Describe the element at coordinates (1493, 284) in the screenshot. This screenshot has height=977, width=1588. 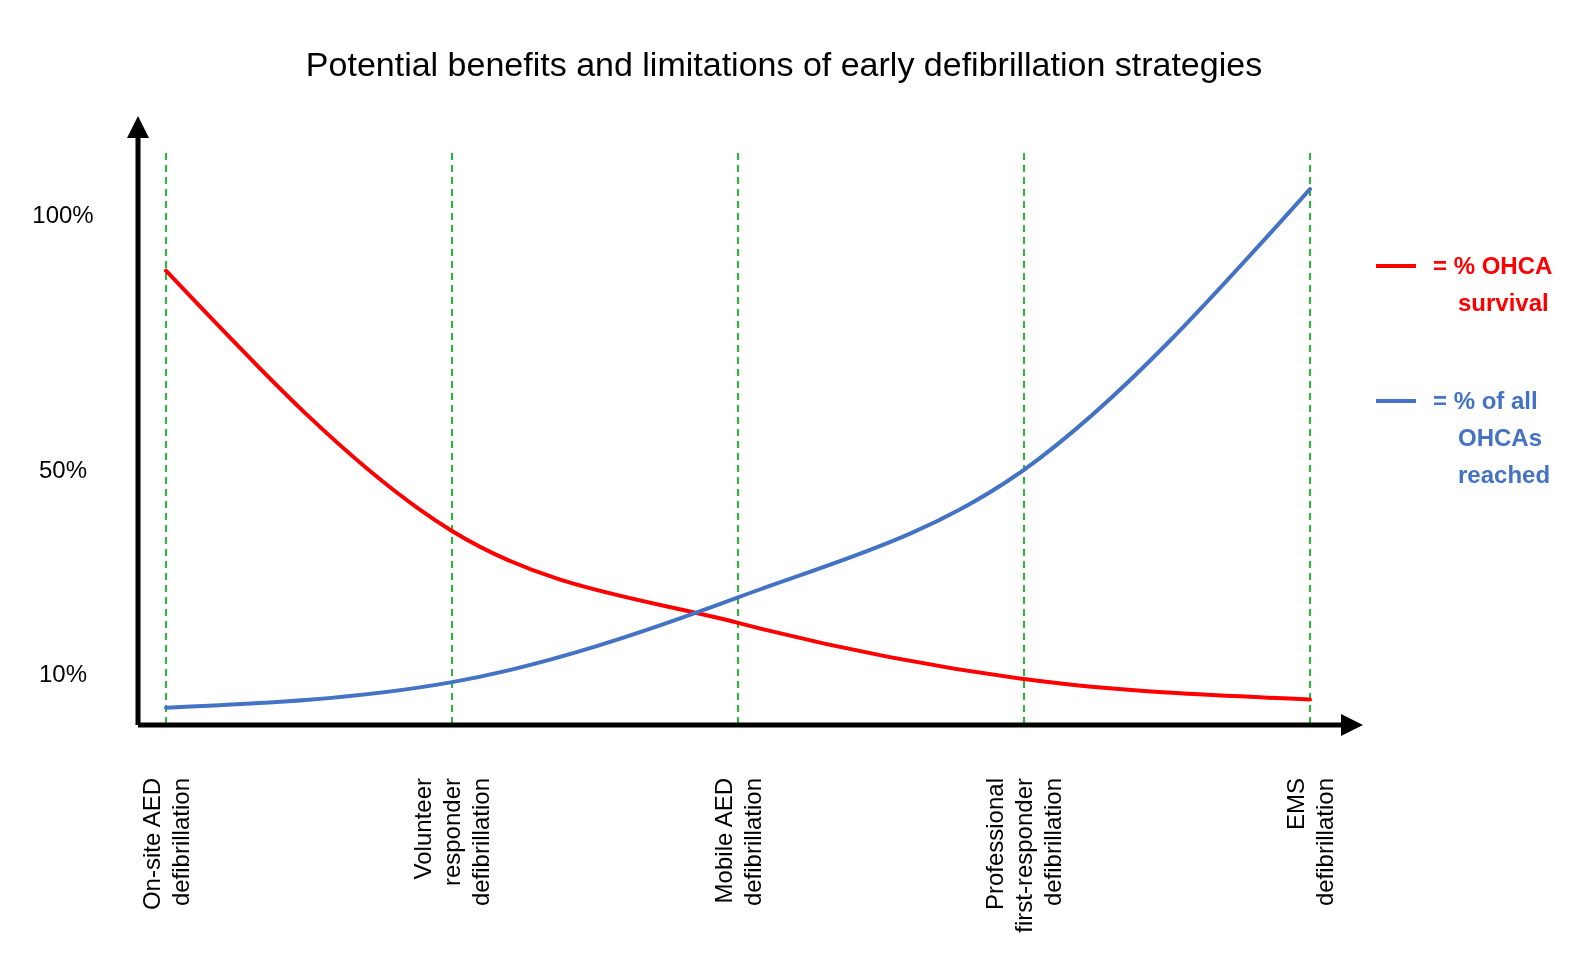
I see `legend-label: = % OHCA survival` at that location.